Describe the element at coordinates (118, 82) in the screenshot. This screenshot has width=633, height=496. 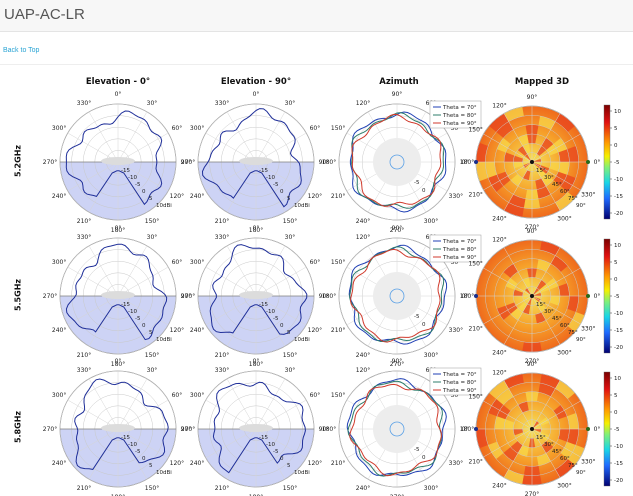
I see `column-title-elevation-0: Elevation - 0°` at that location.